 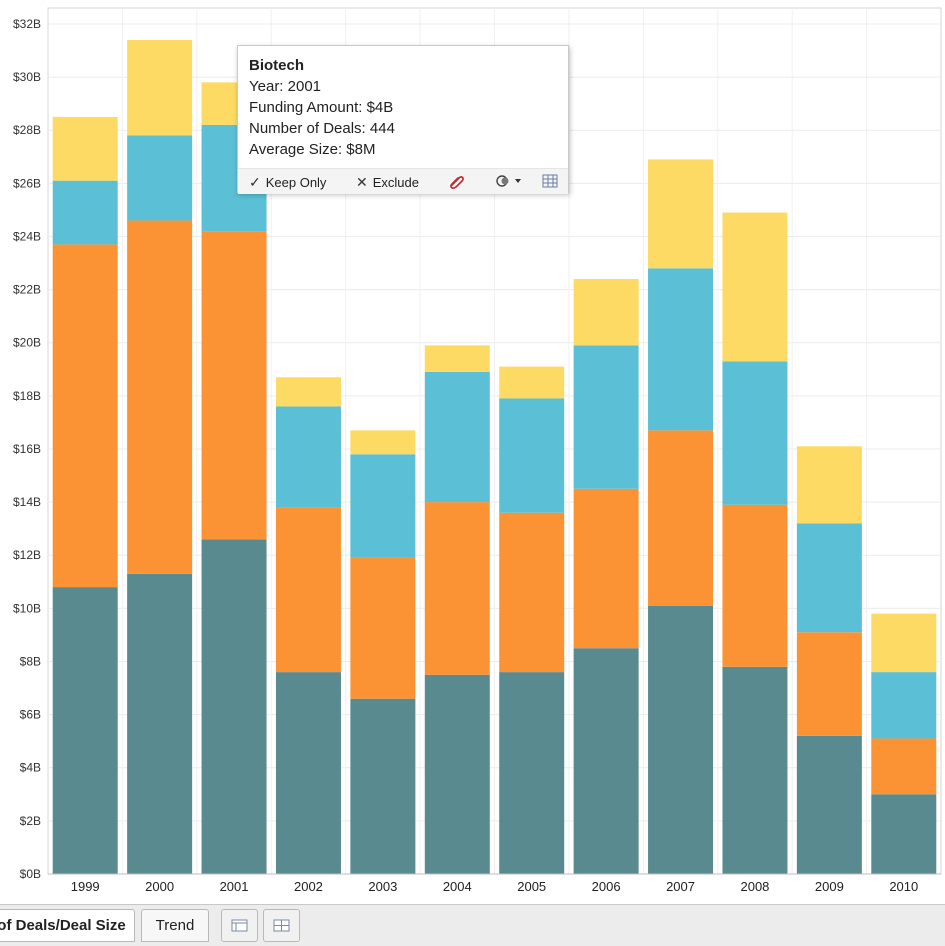 I want to click on keep-only-label: Keep Only, so click(x=296, y=182).